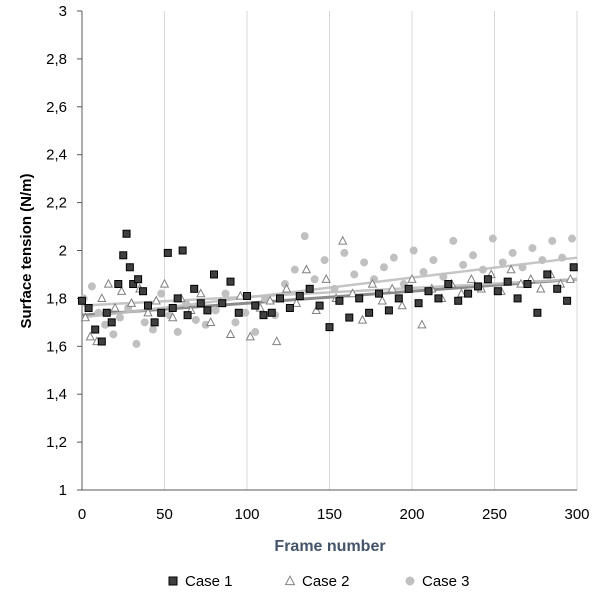 The image size is (611, 597). I want to click on legend: Case 1 Case 2 Case 3, so click(319, 581).